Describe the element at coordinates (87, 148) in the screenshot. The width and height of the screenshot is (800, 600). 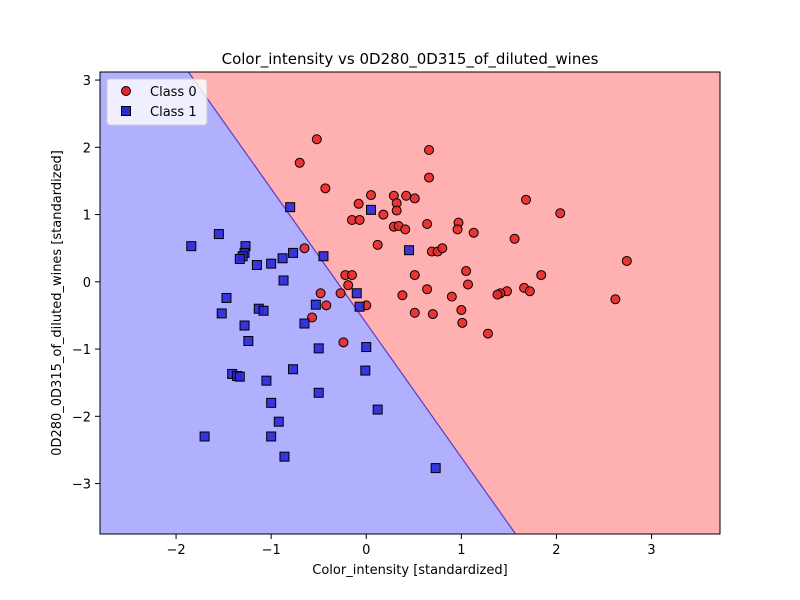
I see `y-tick-label: 2` at that location.